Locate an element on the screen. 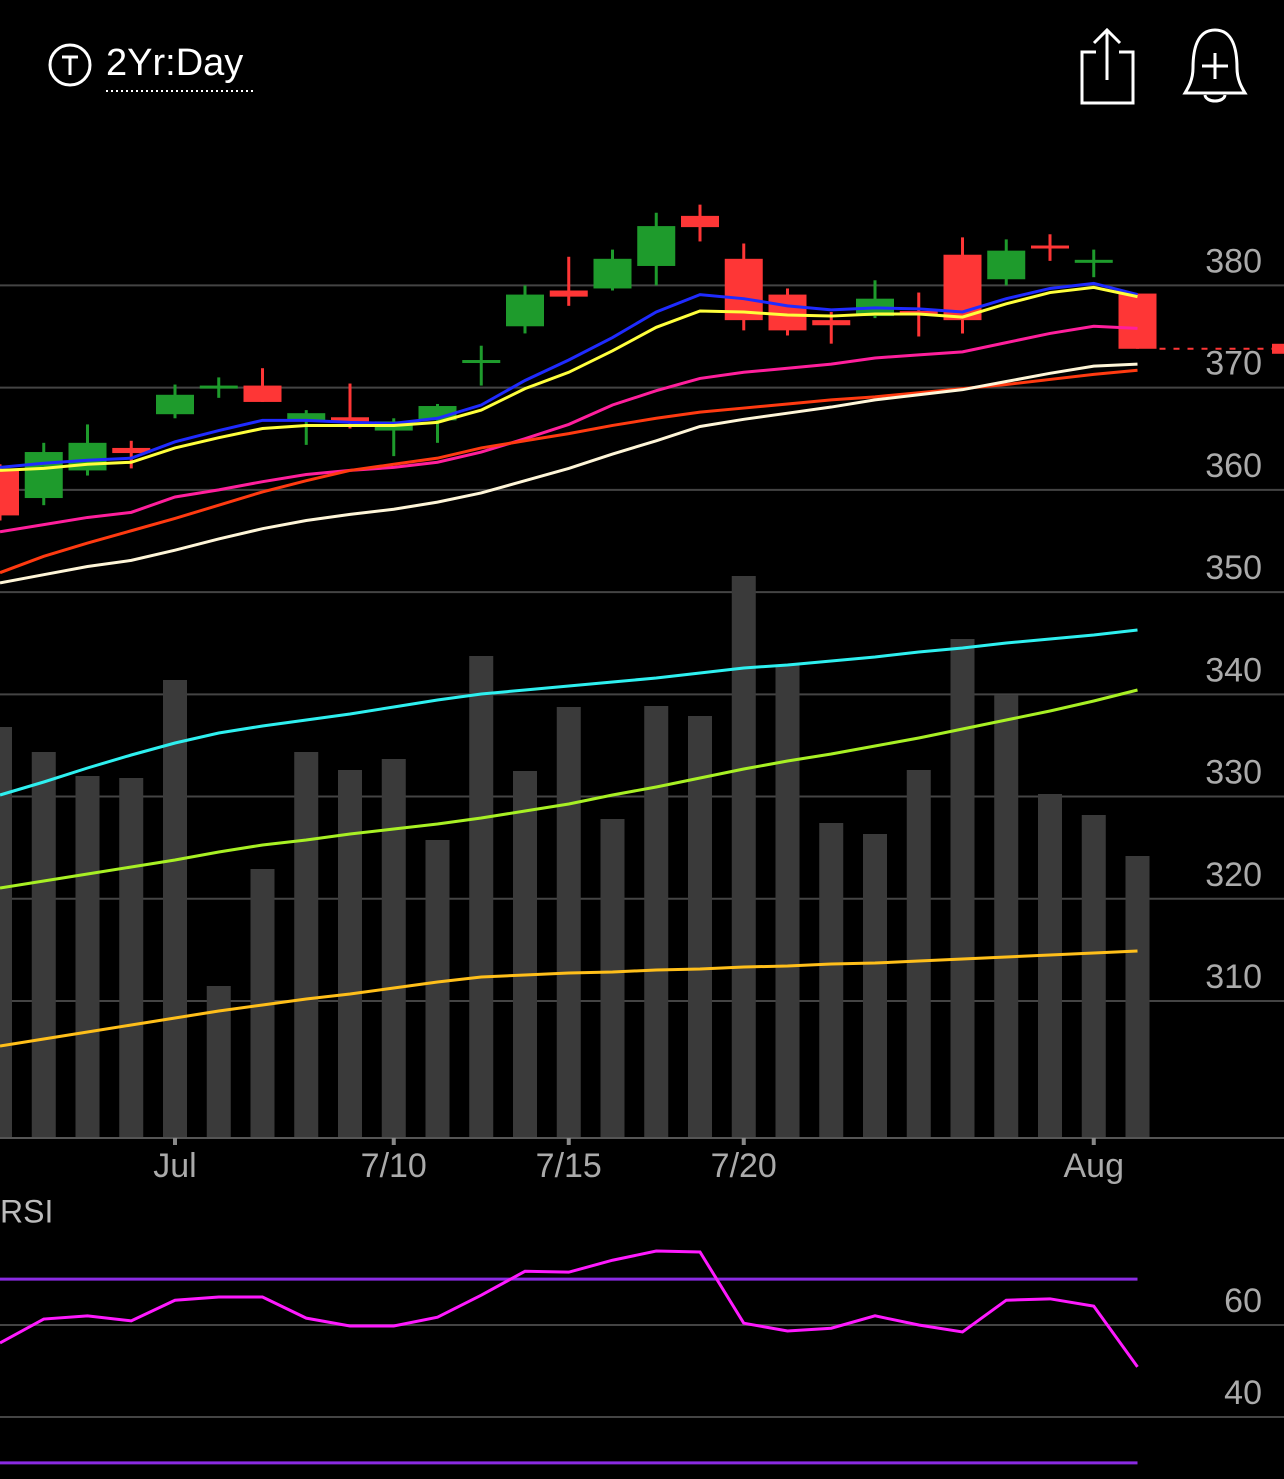 The height and width of the screenshot is (1479, 1284). last-price-tag is located at coordinates (1278, 348).